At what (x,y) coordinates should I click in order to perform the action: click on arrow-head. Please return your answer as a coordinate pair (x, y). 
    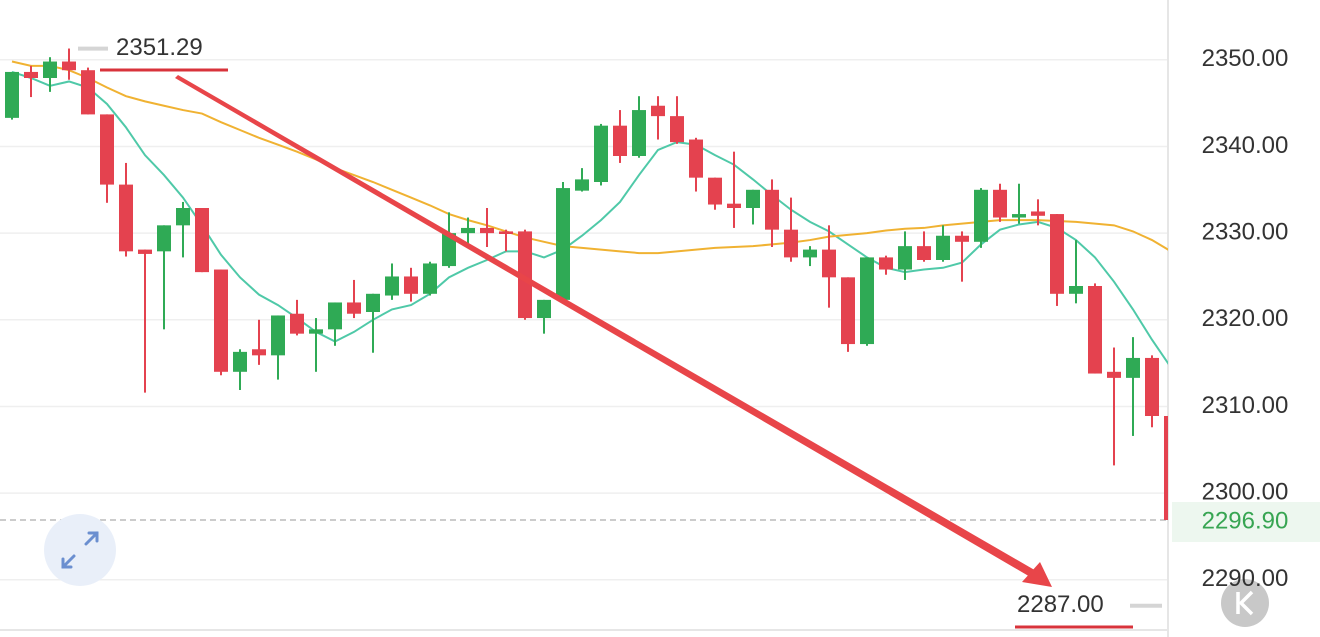
    Looking at the image, I should click on (1037, 574).